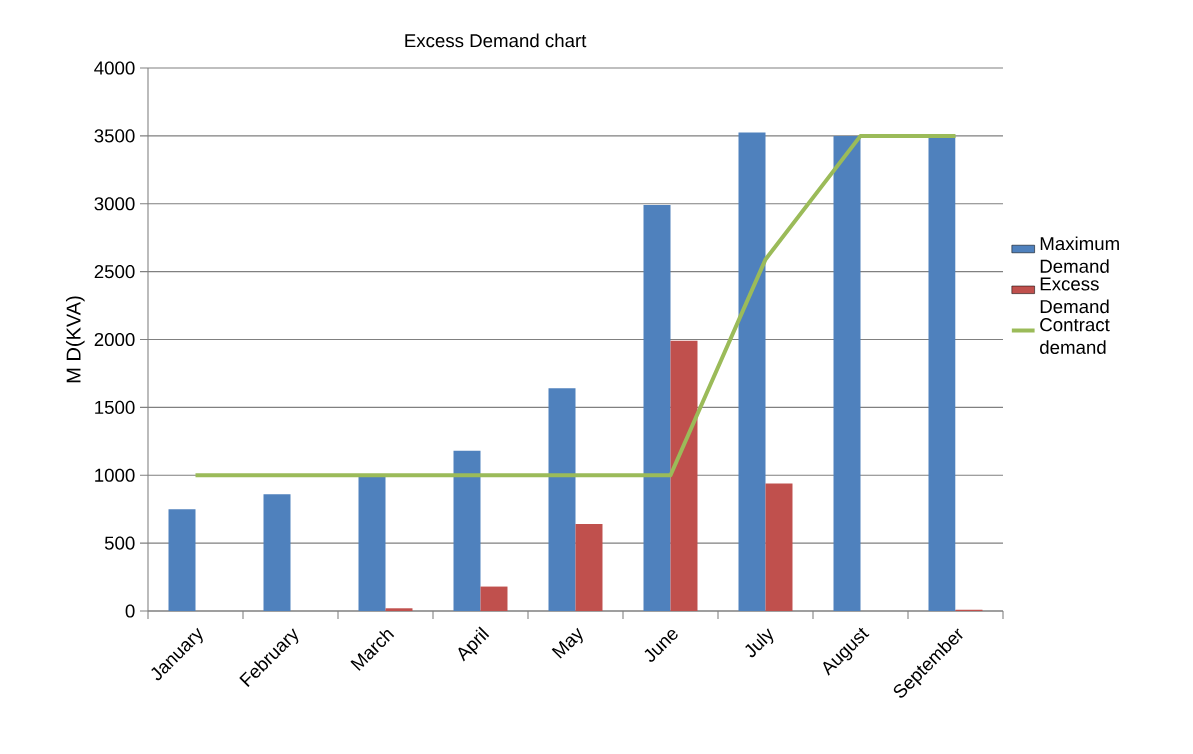  I want to click on legend-label: Maximum Demand, so click(1079, 254).